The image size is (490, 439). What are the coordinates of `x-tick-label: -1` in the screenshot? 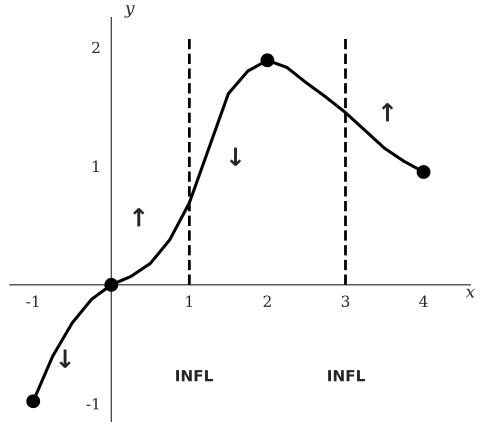 It's located at (32, 301).